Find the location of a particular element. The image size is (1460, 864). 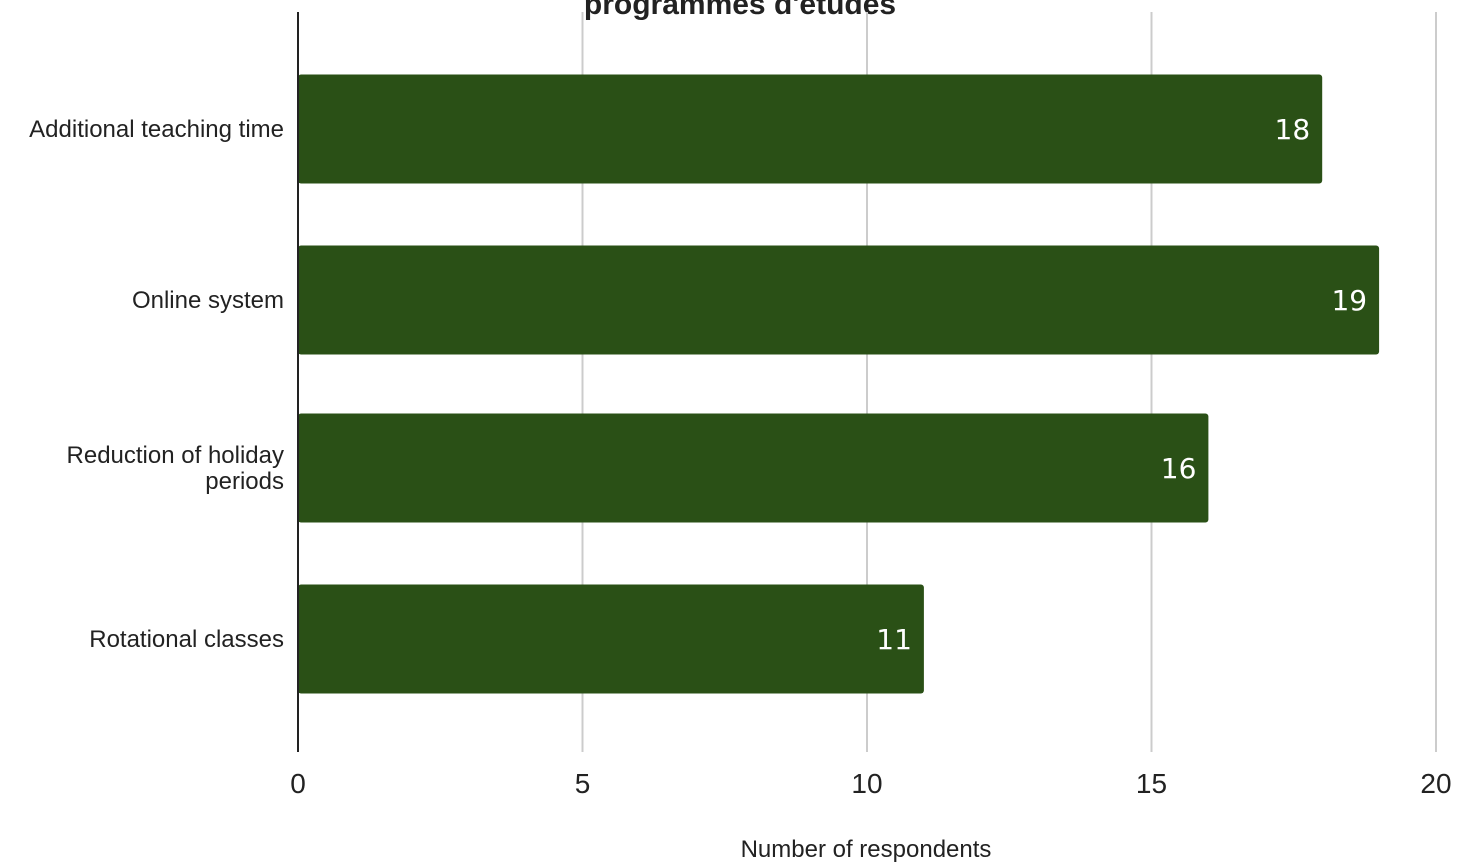

data-label: 11 is located at coordinates (894, 639).